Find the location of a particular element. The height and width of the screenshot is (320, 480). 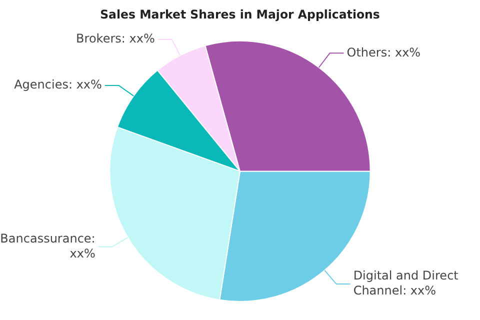

slice-label: Digital and Direct Channel: xx% is located at coordinates (406, 283).